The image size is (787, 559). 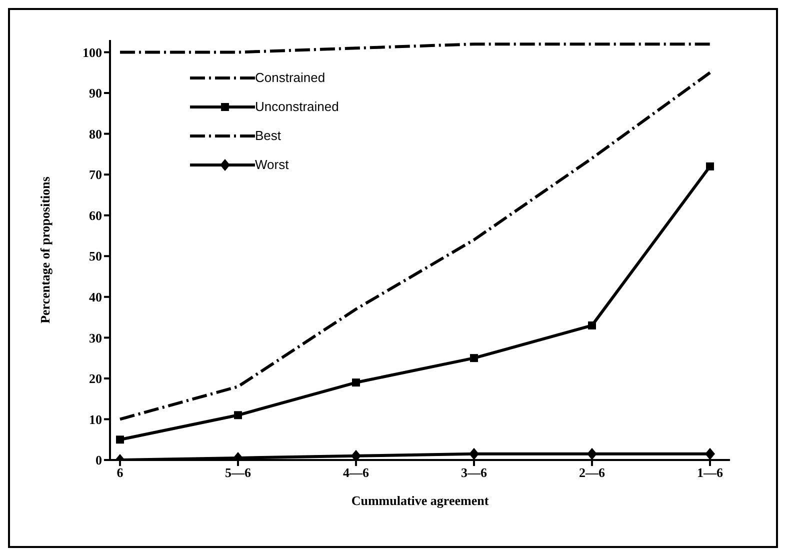 I want to click on y-tick-label: 30, so click(x=95, y=338).